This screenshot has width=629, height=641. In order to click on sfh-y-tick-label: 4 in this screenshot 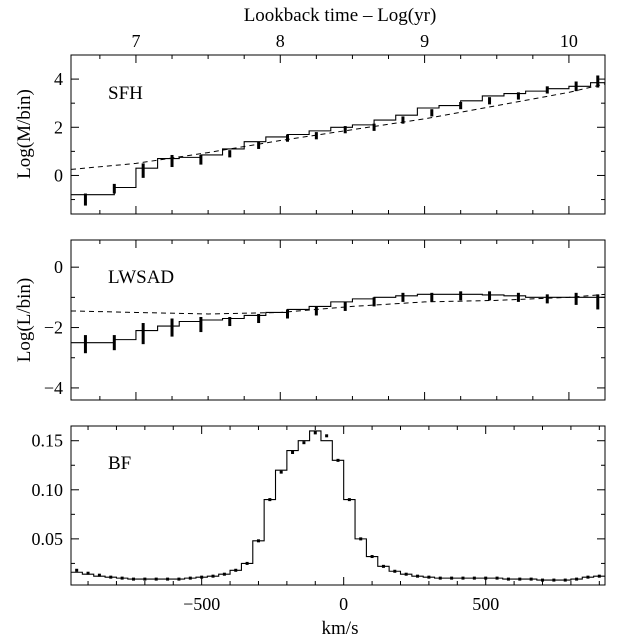, I will do `click(58, 79)`.